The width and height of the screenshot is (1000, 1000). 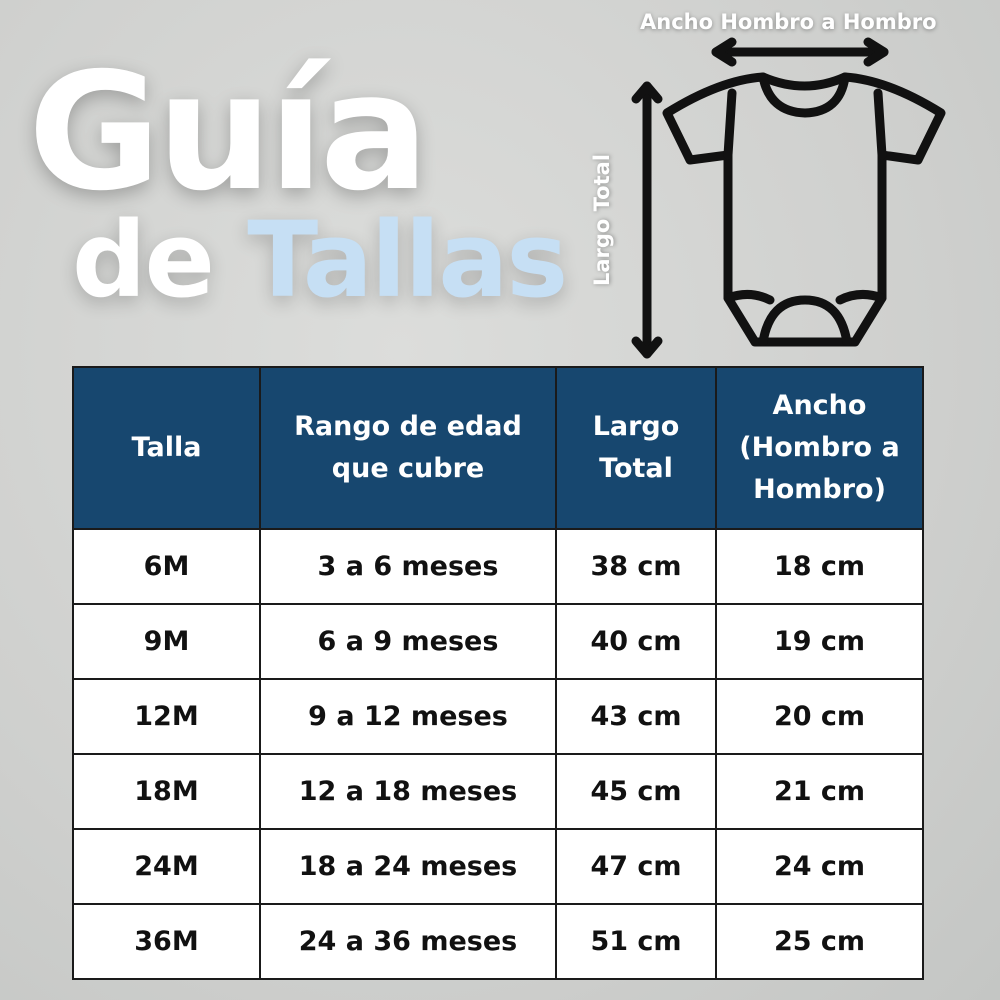 I want to click on header-talla: Talla, so click(x=166, y=448).